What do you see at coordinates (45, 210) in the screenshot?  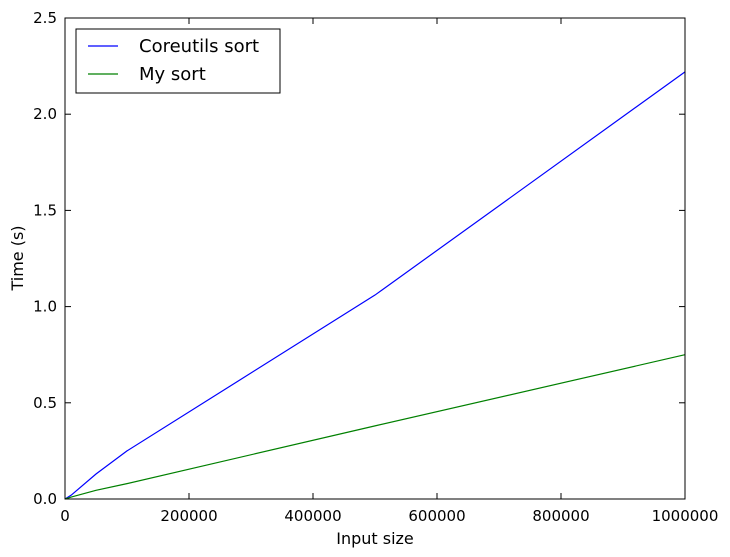 I see `y-tick-label: 1.5` at bounding box center [45, 210].